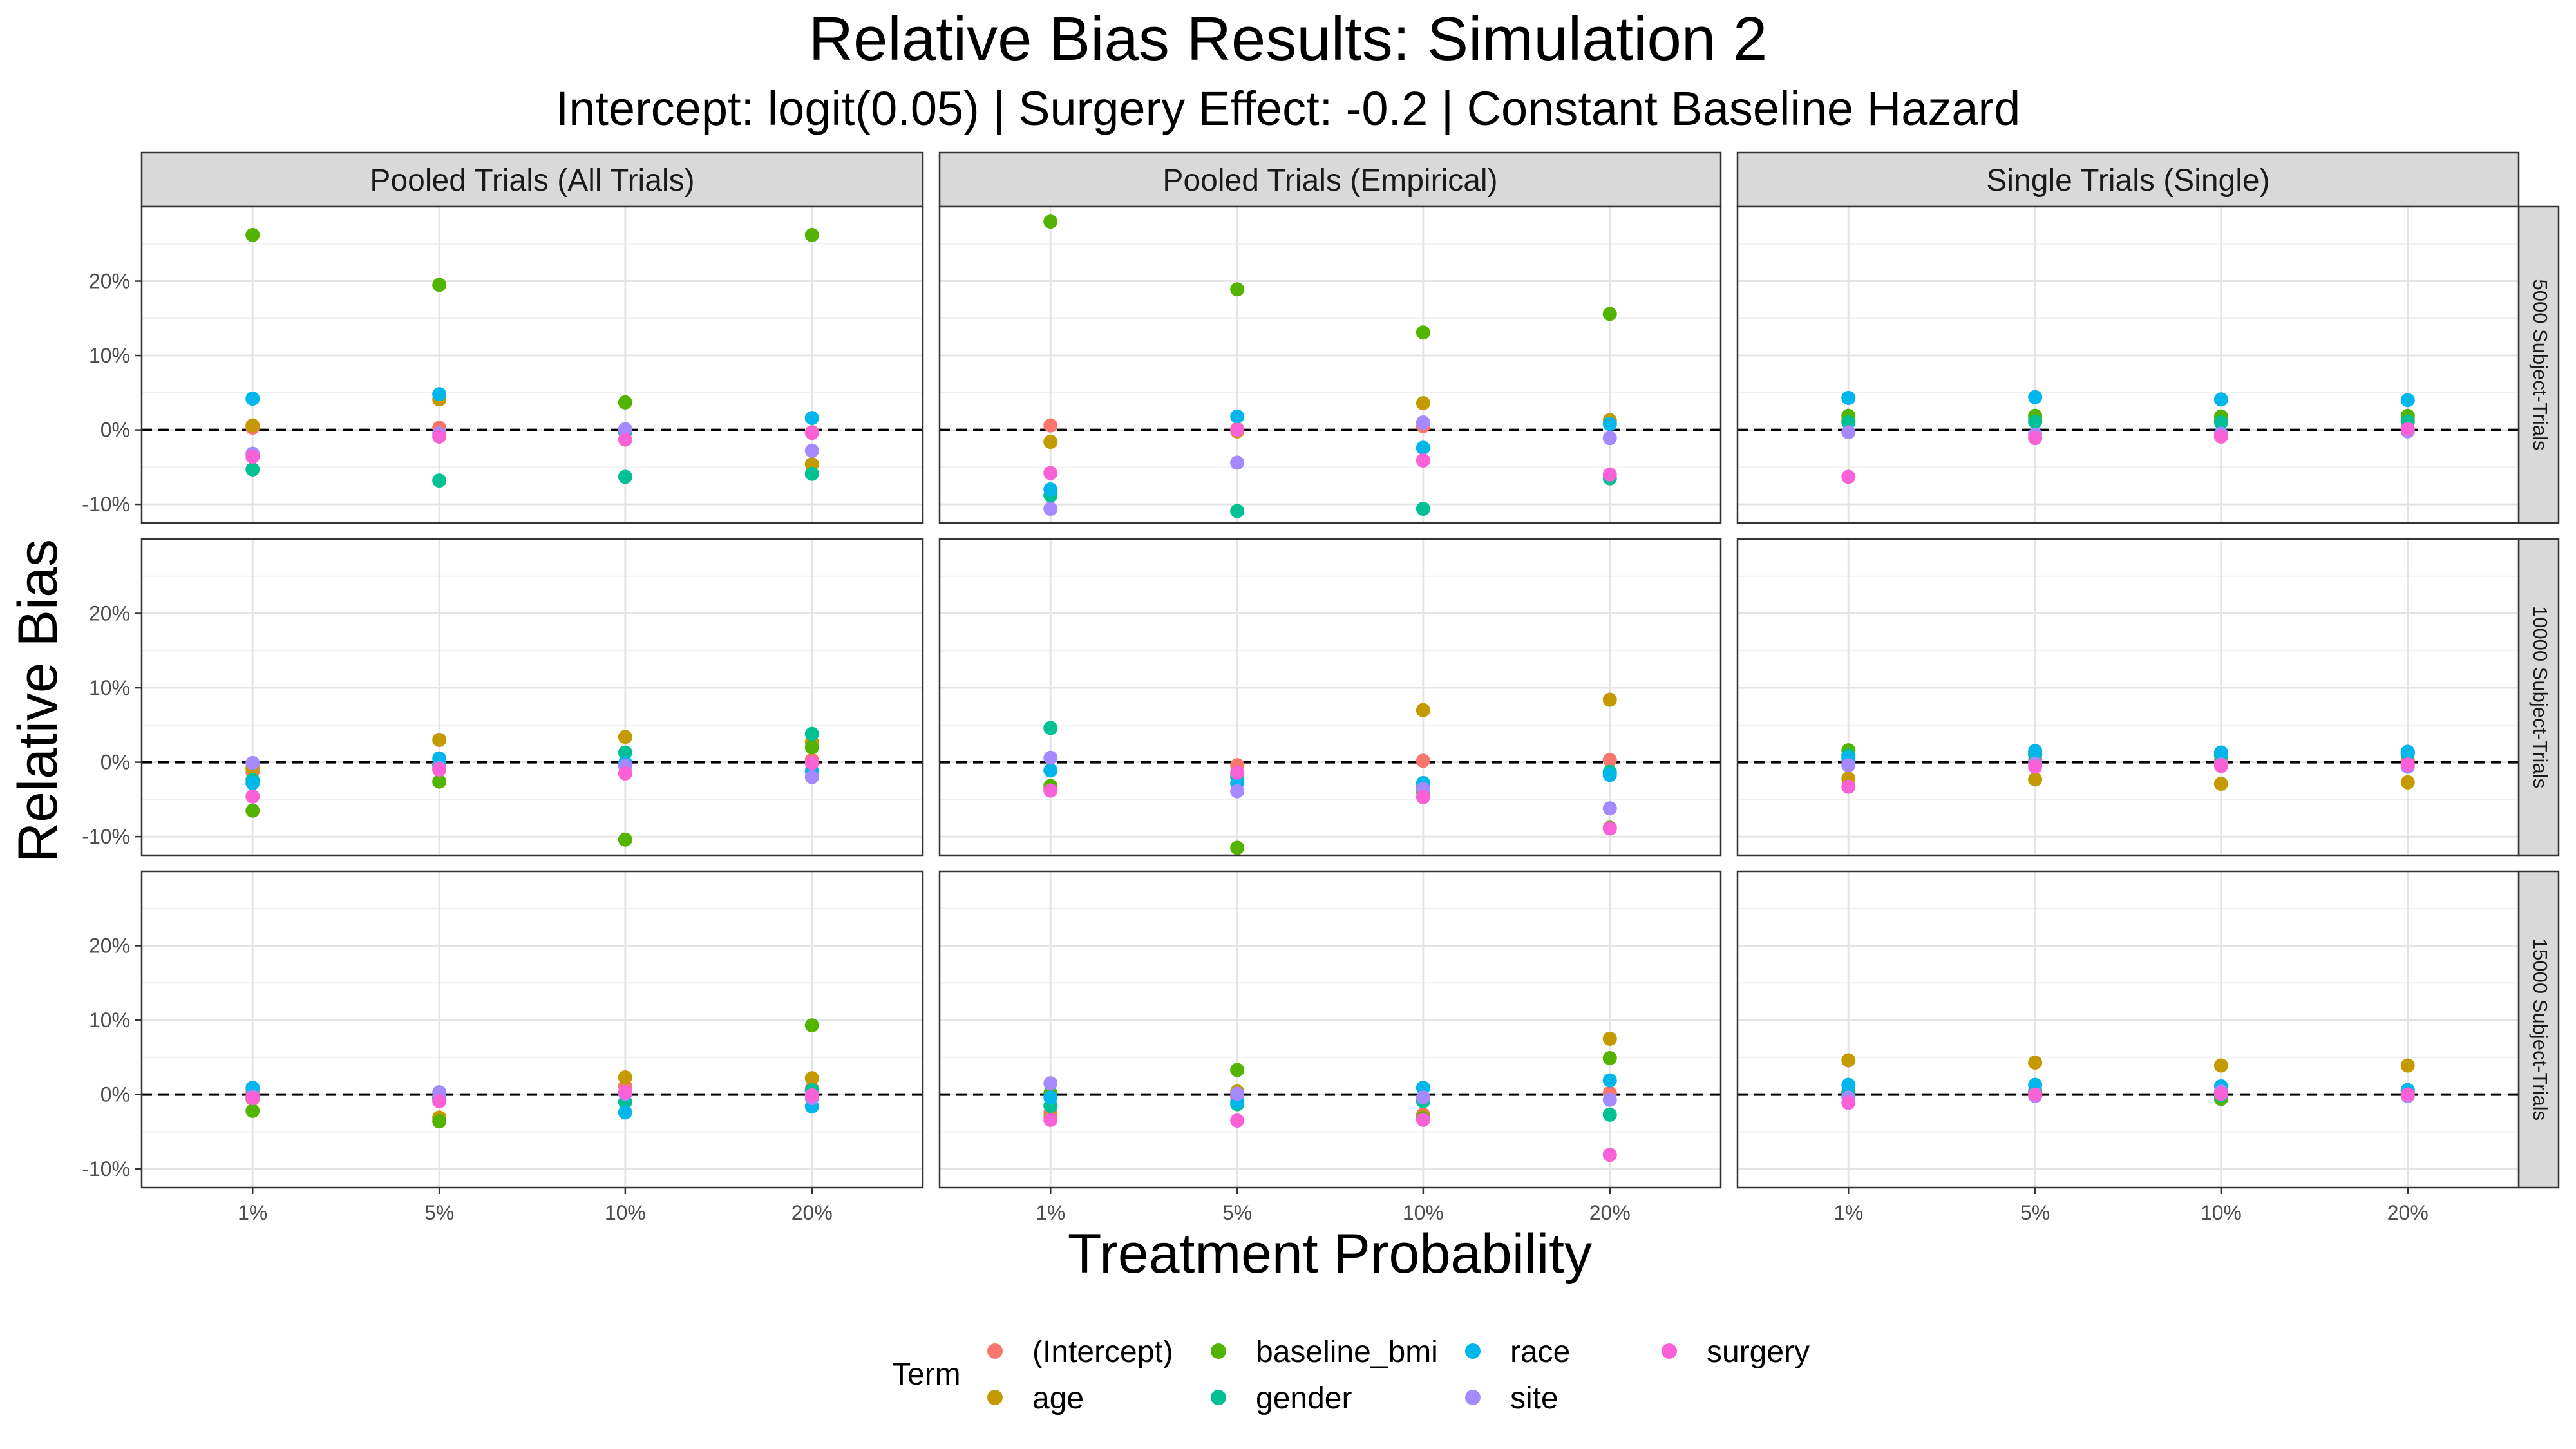 Image resolution: width=2576 pixels, height=1449 pixels. I want to click on facet-row-label: 5000 Subject-Trials, so click(2540, 365).